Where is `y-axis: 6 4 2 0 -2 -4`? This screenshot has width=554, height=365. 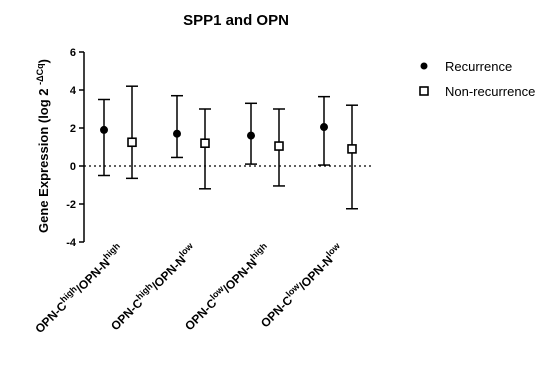 y-axis: 6 4 2 0 -2 -4 is located at coordinates (75, 148).